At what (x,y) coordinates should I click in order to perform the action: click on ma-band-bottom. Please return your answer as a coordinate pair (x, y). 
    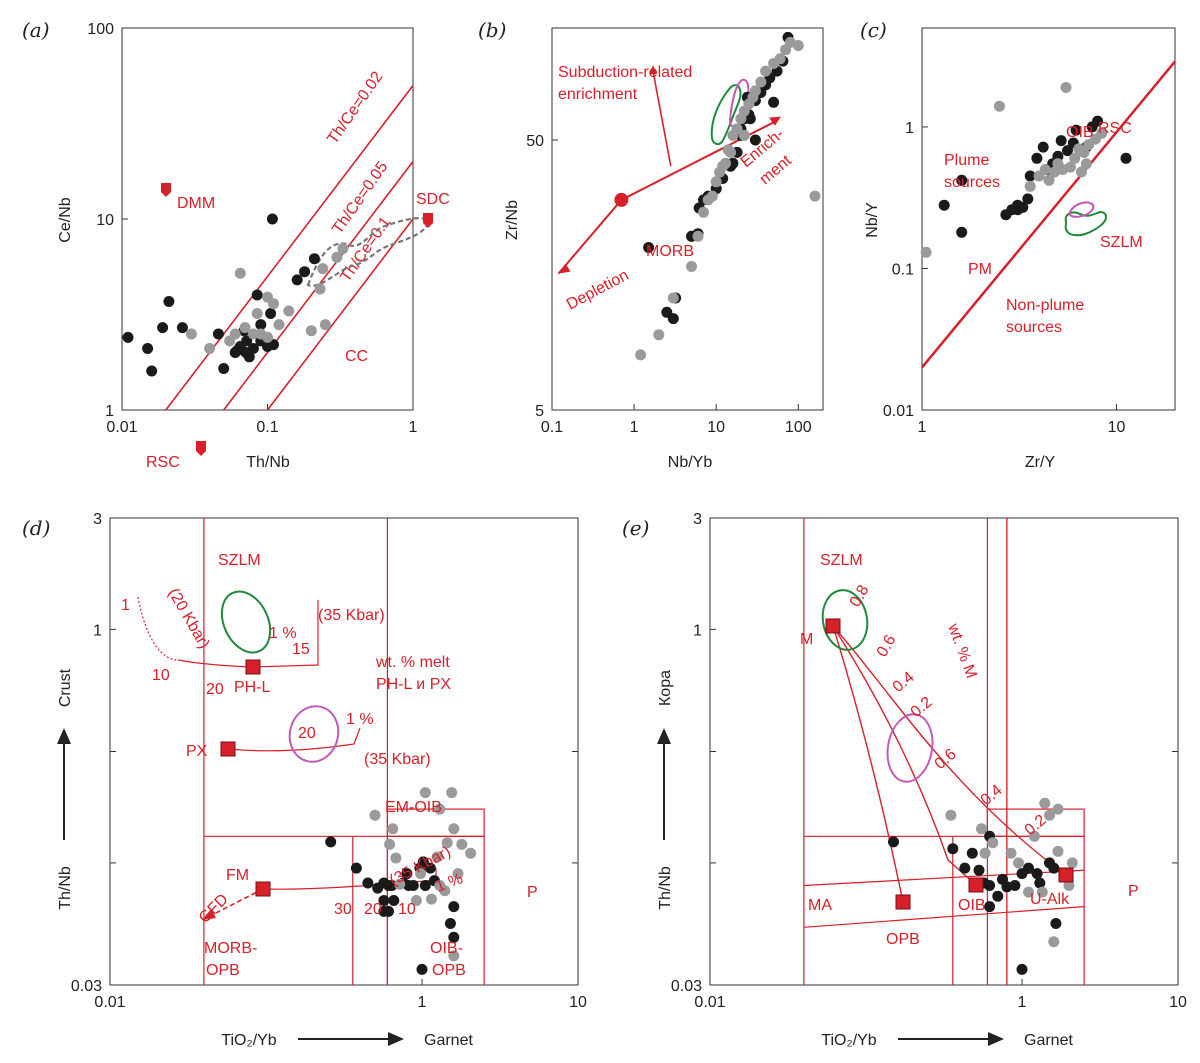
    Looking at the image, I should click on (944, 916).